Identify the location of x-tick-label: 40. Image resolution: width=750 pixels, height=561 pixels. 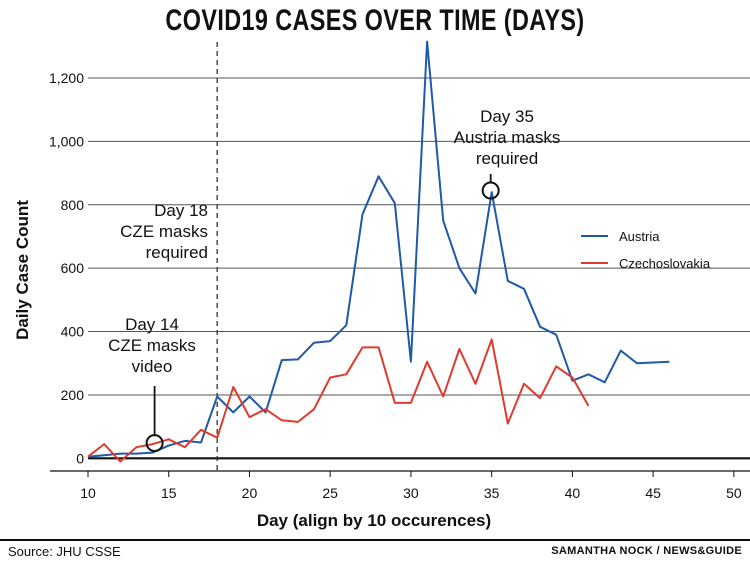
(573, 493).